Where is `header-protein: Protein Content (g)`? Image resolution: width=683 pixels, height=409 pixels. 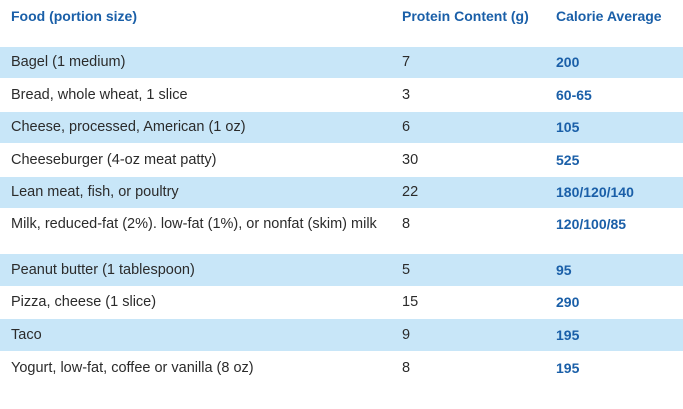 header-protein: Protein Content (g) is located at coordinates (465, 16).